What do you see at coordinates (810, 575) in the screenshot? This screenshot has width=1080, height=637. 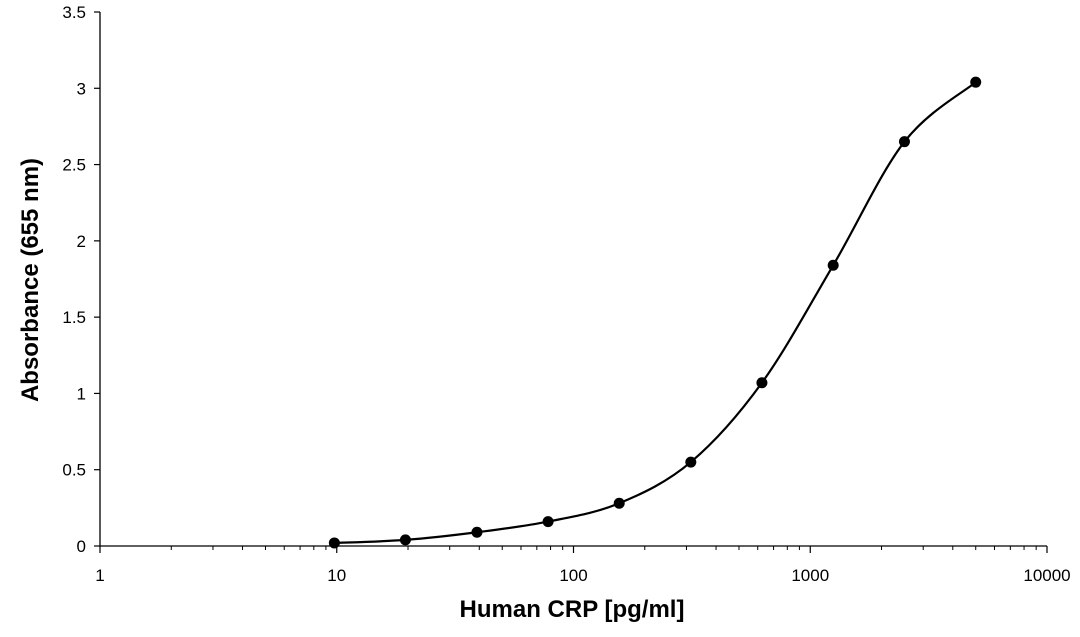 I see `x-tick-label: 1000` at bounding box center [810, 575].